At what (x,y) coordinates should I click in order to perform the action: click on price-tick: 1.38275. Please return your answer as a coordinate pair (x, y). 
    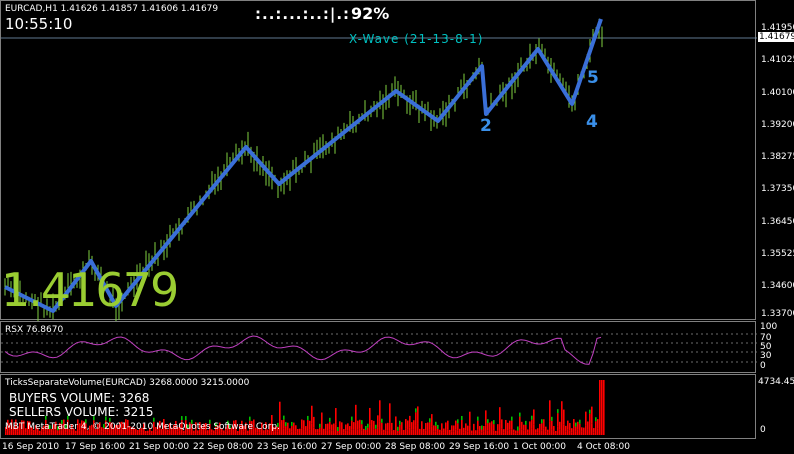
    Looking at the image, I should click on (777, 157).